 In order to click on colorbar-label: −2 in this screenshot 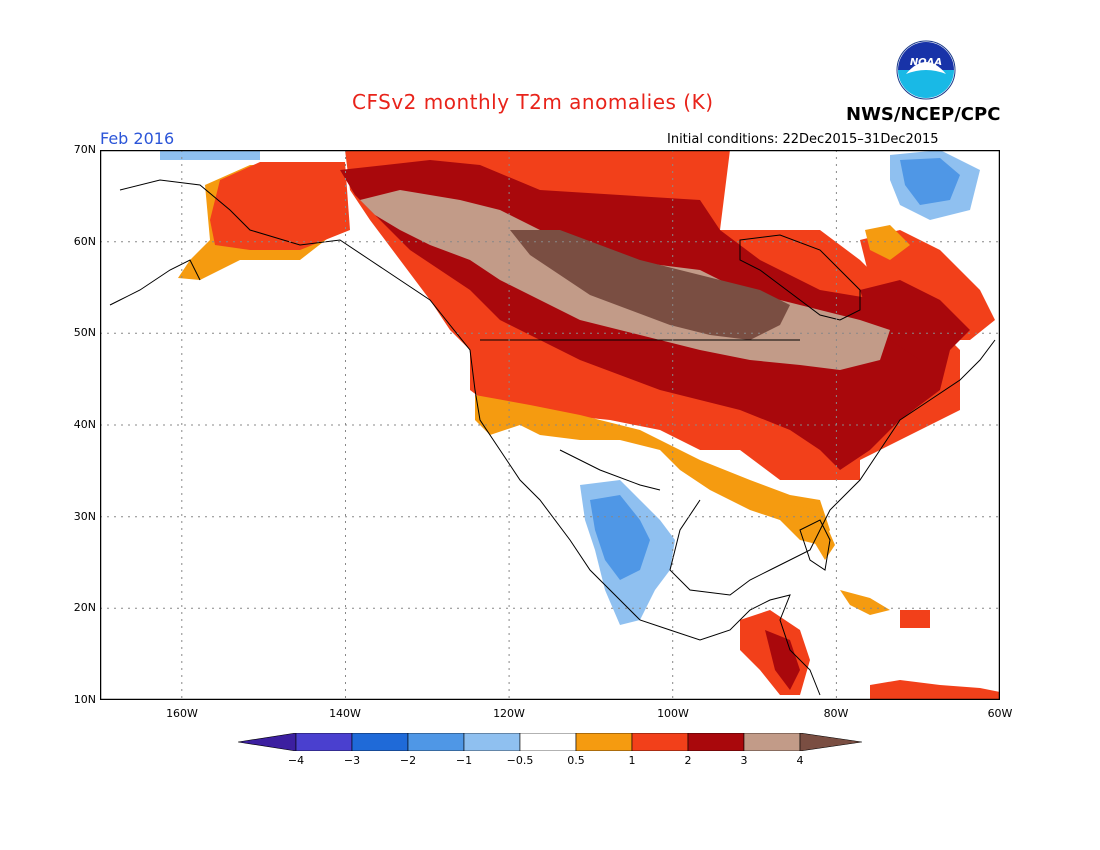, I will do `click(408, 760)`.